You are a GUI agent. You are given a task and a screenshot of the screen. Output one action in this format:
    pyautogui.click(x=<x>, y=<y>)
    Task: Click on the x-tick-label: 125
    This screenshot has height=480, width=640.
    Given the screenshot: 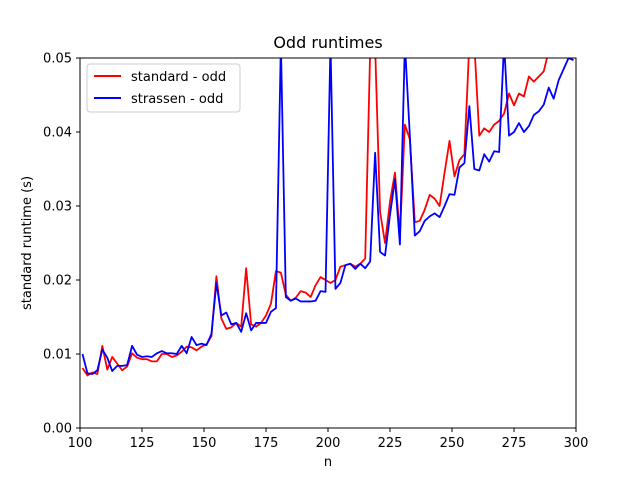 What is the action you would take?
    pyautogui.click(x=142, y=443)
    